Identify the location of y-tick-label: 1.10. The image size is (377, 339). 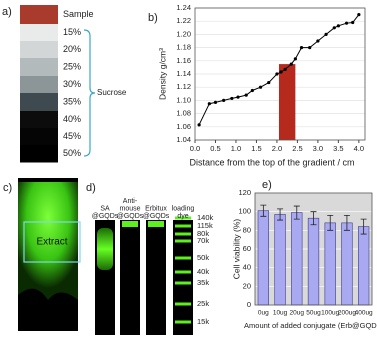
(183, 99).